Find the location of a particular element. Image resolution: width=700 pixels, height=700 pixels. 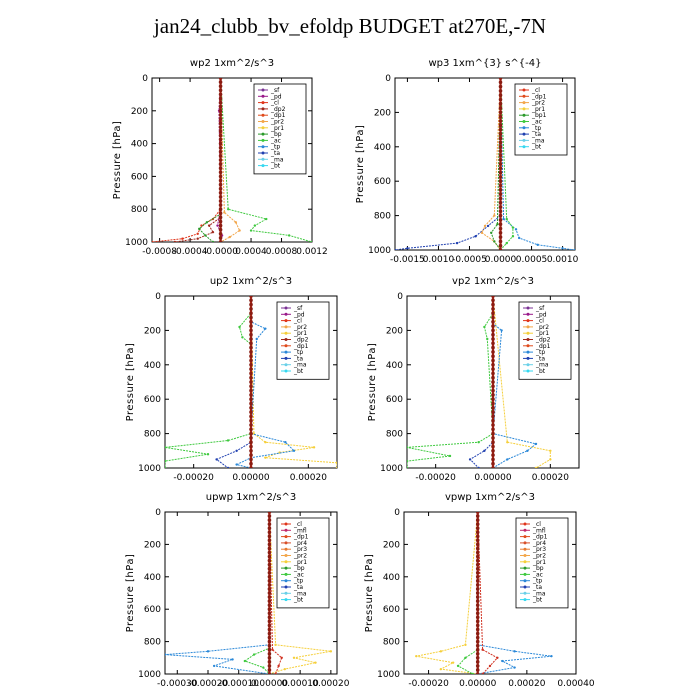

y-tick-label: 200 is located at coordinates (152, 545).